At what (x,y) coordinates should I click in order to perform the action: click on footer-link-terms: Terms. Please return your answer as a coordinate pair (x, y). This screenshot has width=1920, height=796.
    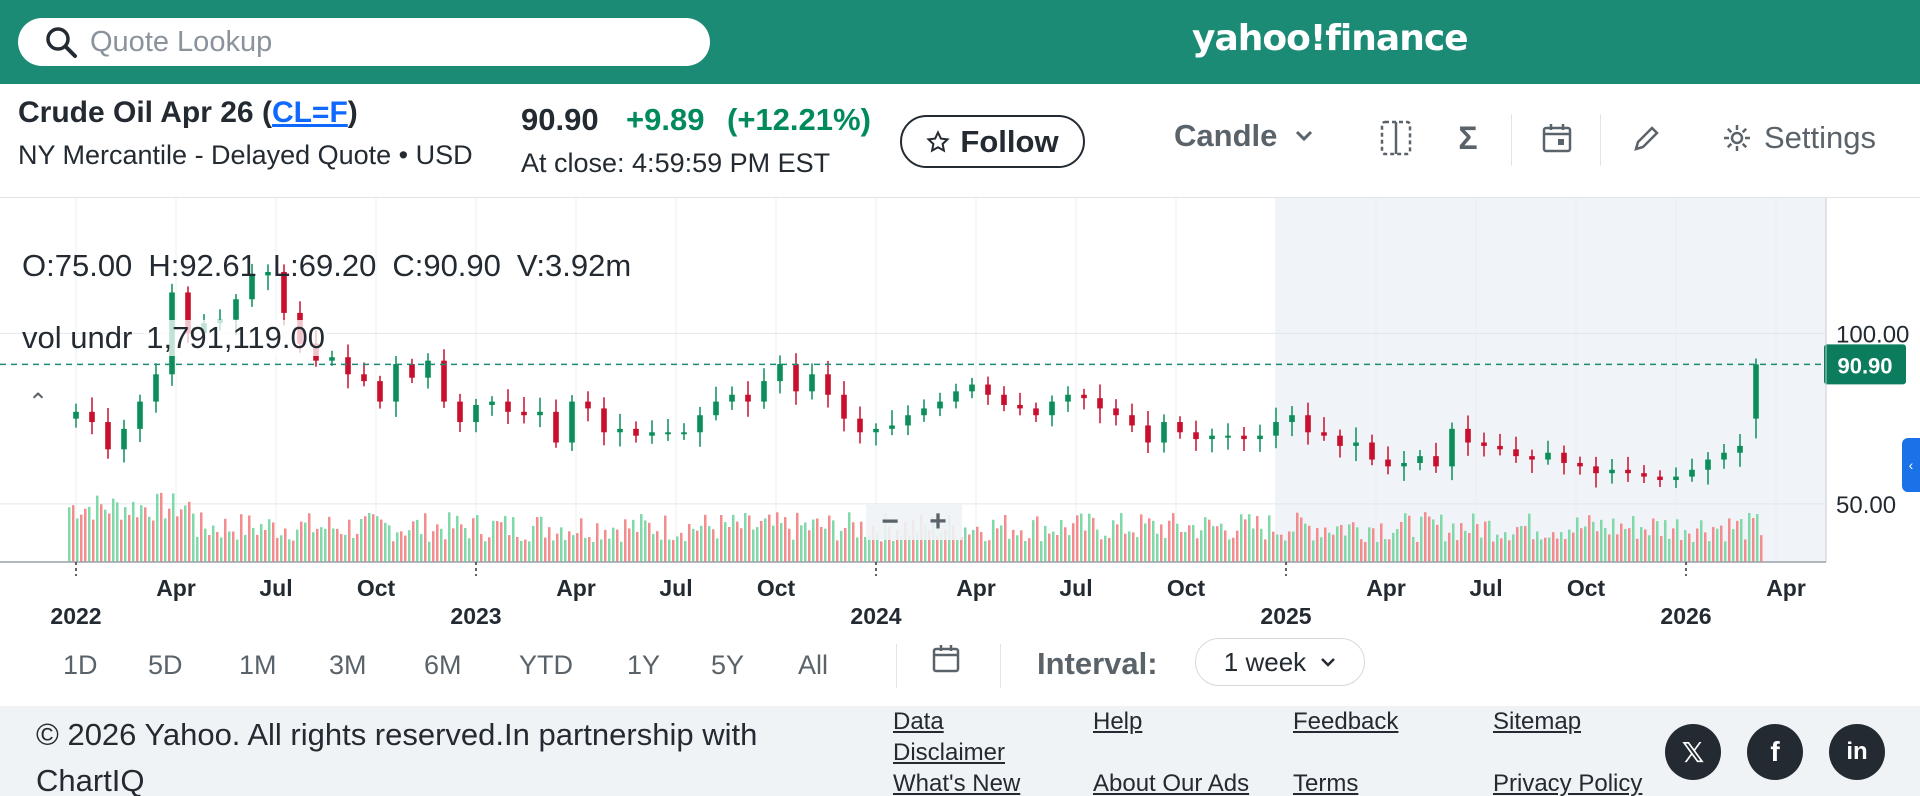
    Looking at the image, I should click on (1326, 783).